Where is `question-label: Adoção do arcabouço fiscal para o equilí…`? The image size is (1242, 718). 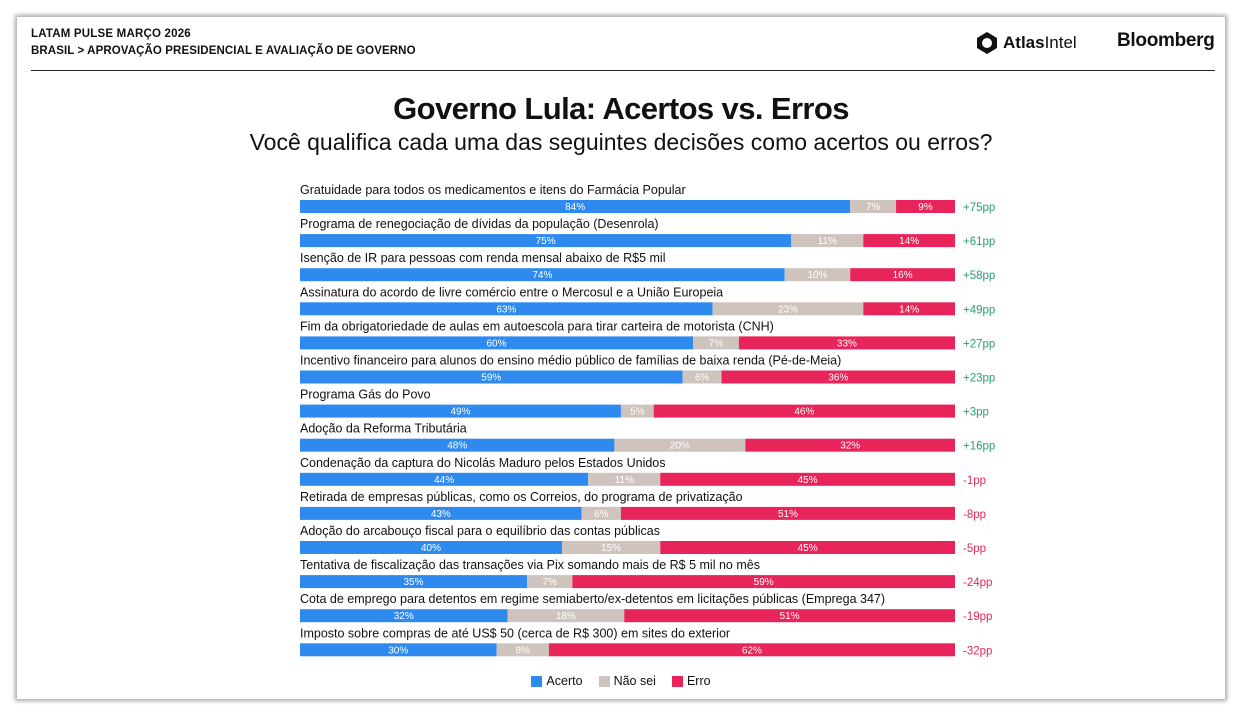
question-label: Adoção do arcabouço fiscal para o equilí… is located at coordinates (480, 531).